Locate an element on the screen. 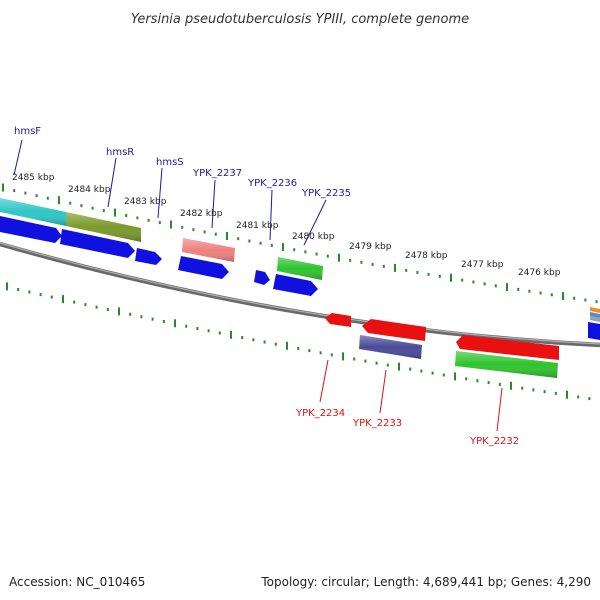 This screenshot has height=600, width=600. cds-stack-edge is located at coordinates (595, 319).